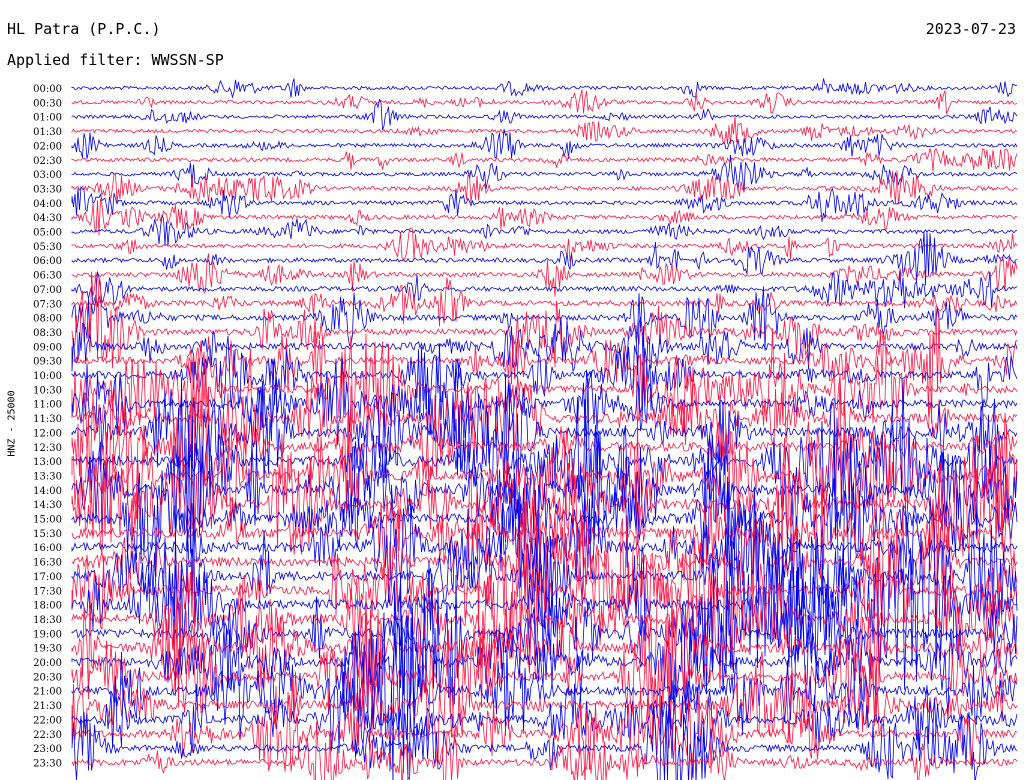  I want to click on row-label-1600: 16:00, so click(47, 548).